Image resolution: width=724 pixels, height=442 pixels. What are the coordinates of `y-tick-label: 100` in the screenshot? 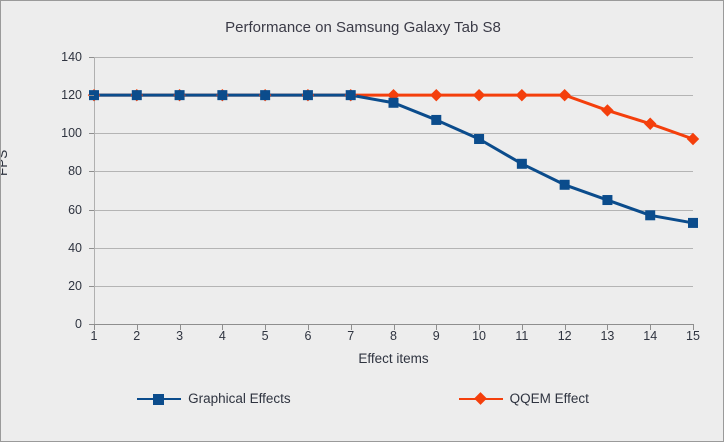 It's located at (71, 133).